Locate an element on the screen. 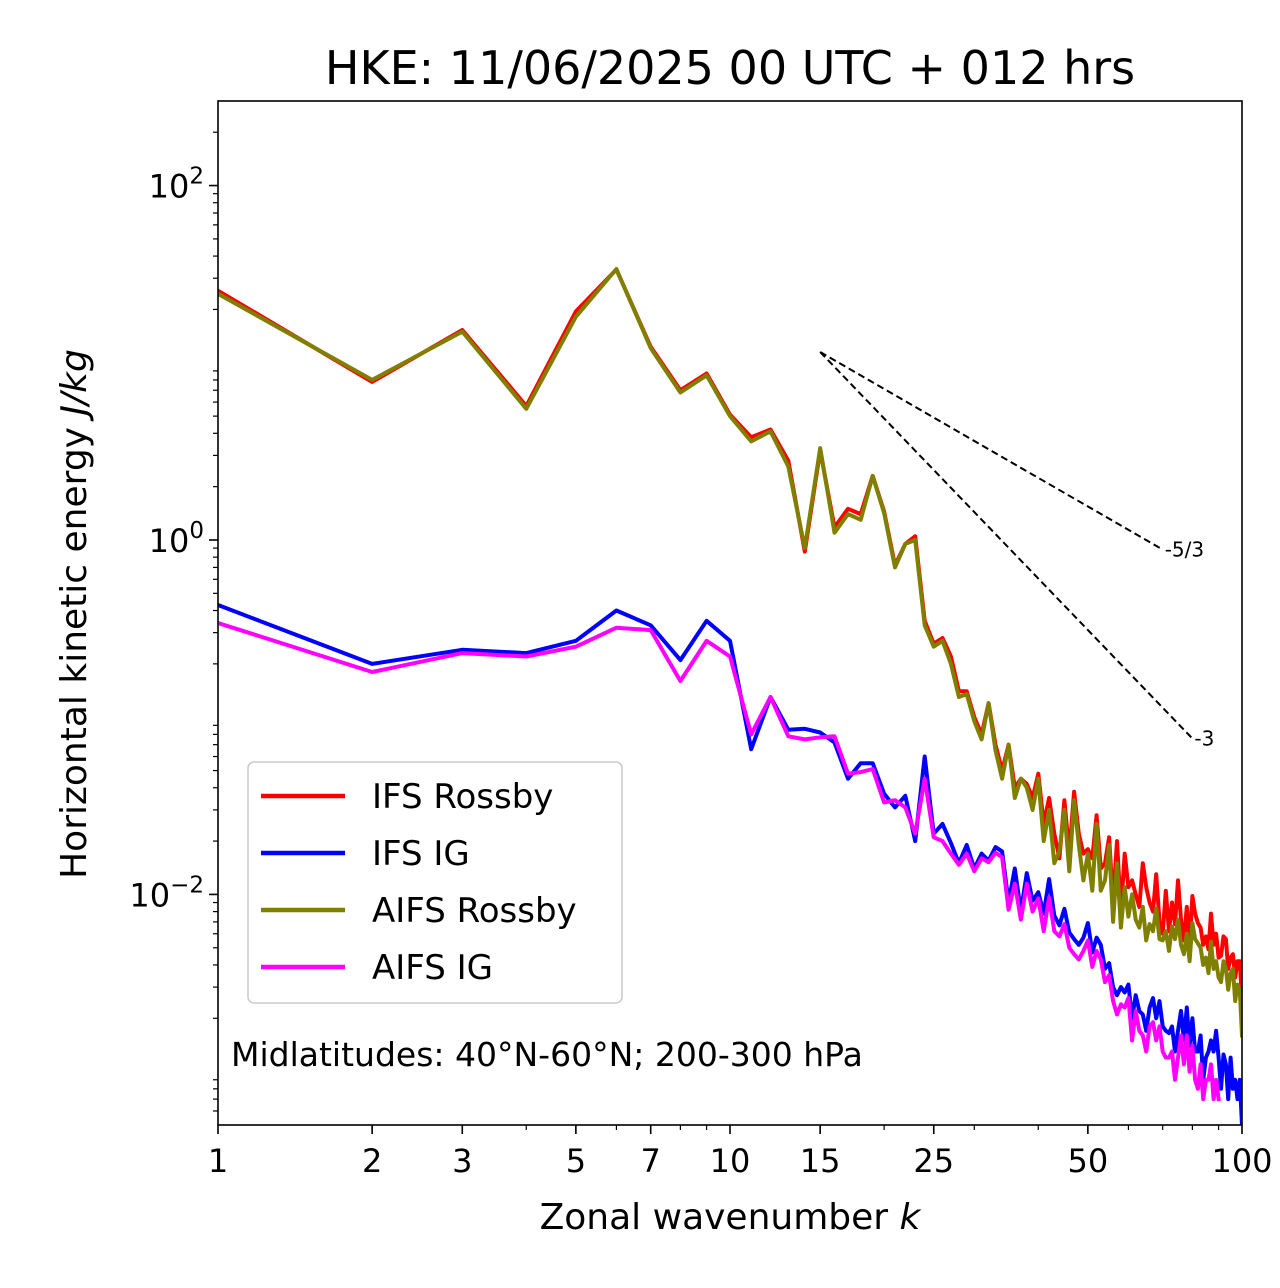 The width and height of the screenshot is (1280, 1288). x-tick-label: 2 is located at coordinates (372, 1161).